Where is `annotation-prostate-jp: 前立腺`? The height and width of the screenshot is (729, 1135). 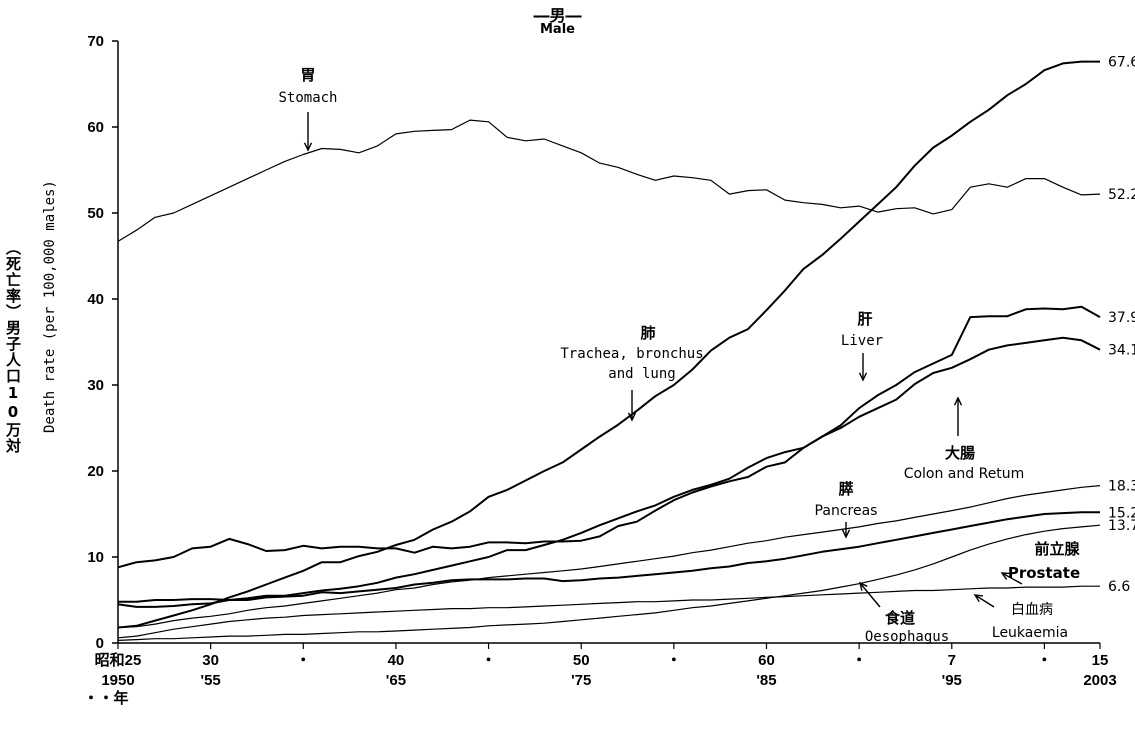 annotation-prostate-jp: 前立腺 is located at coordinates (1057, 549).